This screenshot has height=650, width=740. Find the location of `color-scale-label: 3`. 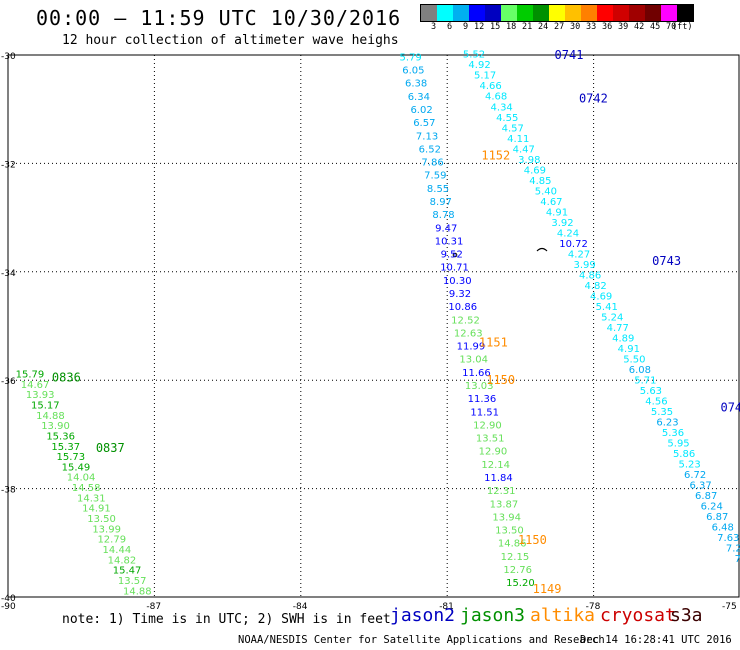

color-scale-label: 3 is located at coordinates (434, 27).